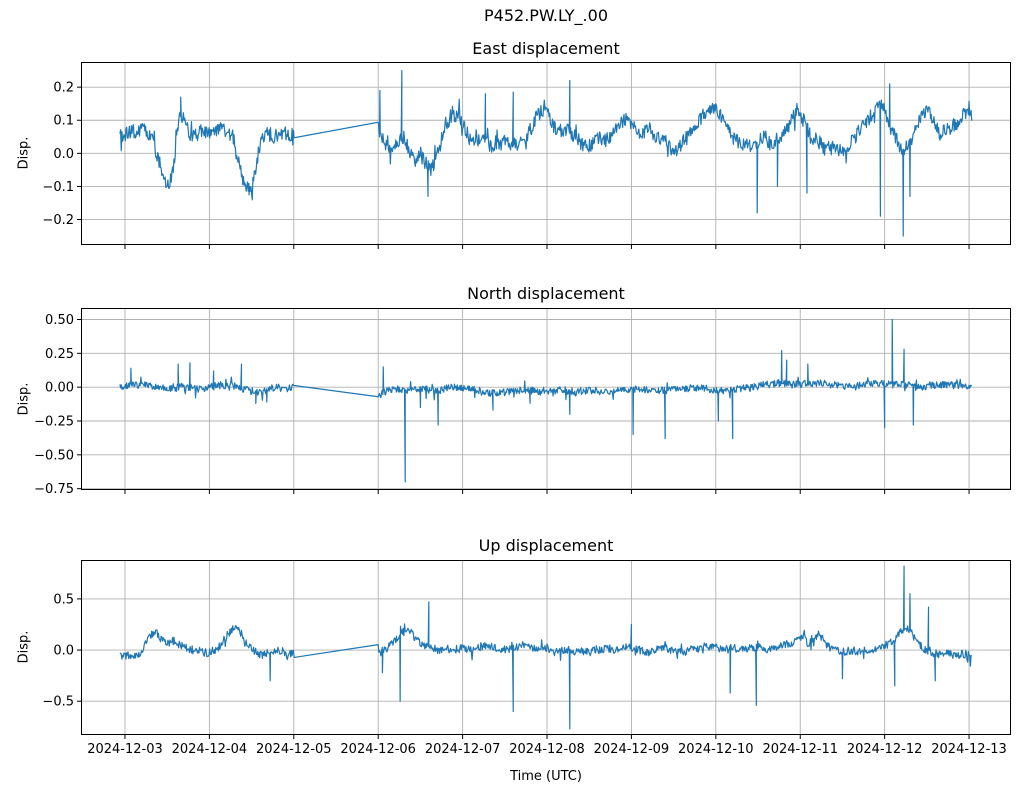 Image resolution: width=1021 pixels, height=795 pixels. Describe the element at coordinates (24, 647) in the screenshot. I see `up-ylabel: Disp.` at that location.